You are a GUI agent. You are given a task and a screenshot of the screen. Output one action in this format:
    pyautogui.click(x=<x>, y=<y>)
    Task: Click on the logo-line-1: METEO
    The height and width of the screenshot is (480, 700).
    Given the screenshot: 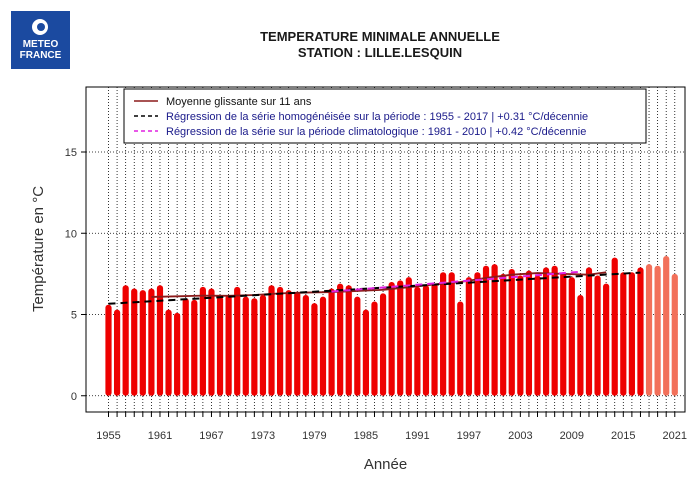 What is the action you would take?
    pyautogui.click(x=40, y=44)
    